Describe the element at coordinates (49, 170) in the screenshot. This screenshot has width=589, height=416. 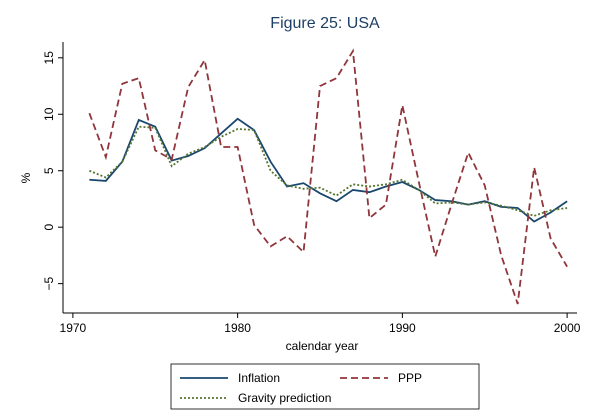
I see `y-tick-label: 5` at that location.